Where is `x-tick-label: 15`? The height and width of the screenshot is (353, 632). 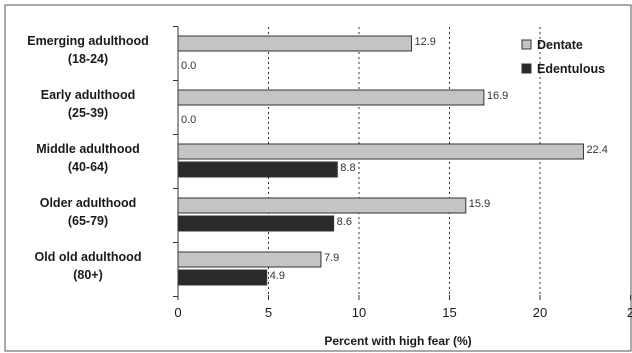
x-tick-label: 15 is located at coordinates (449, 312).